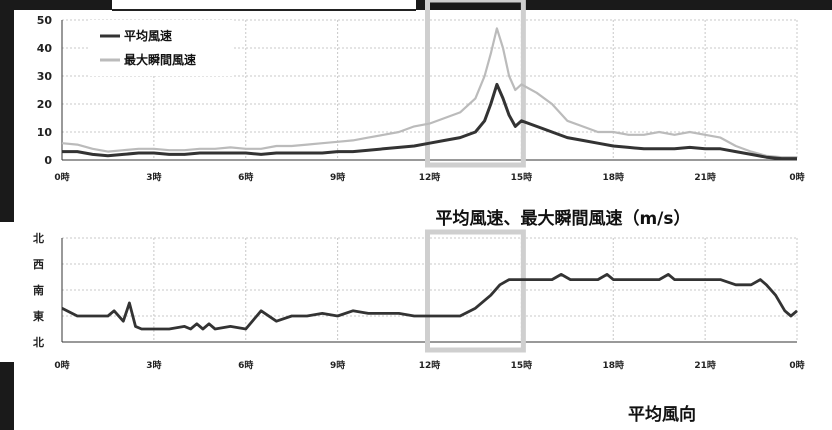 This screenshot has height=430, width=832. Describe the element at coordinates (705, 365) in the screenshot. I see `direction-x-tick-label: 21時` at that location.